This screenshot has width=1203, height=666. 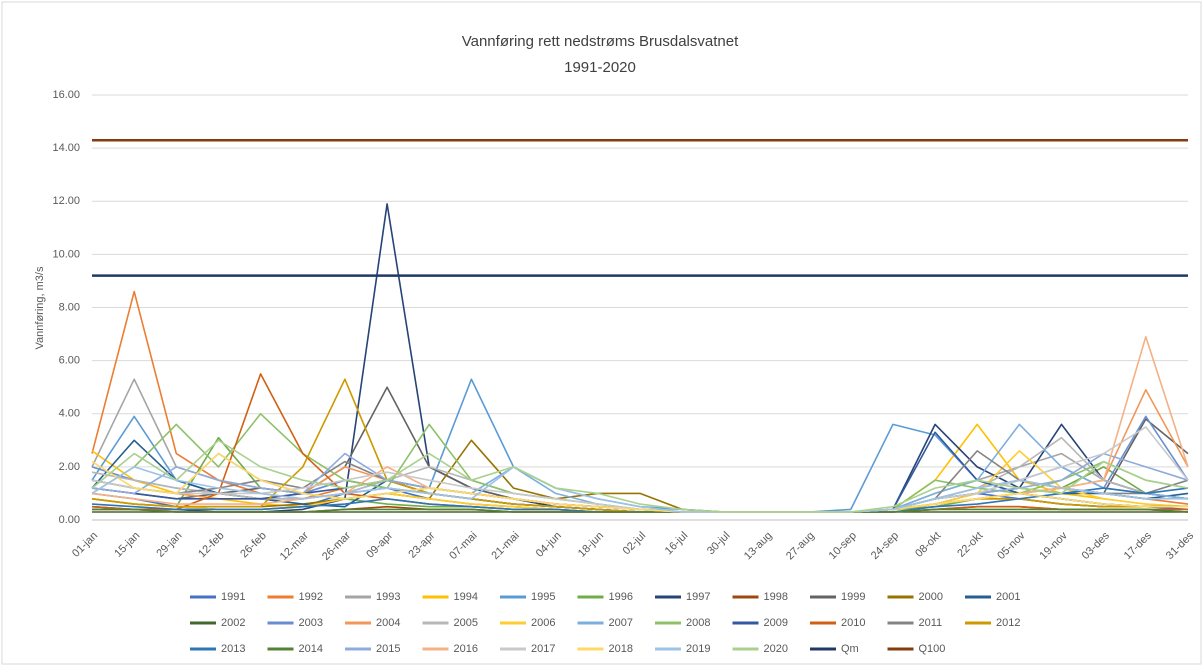 I want to click on y-tick-label: 6.00, so click(x=69, y=361).